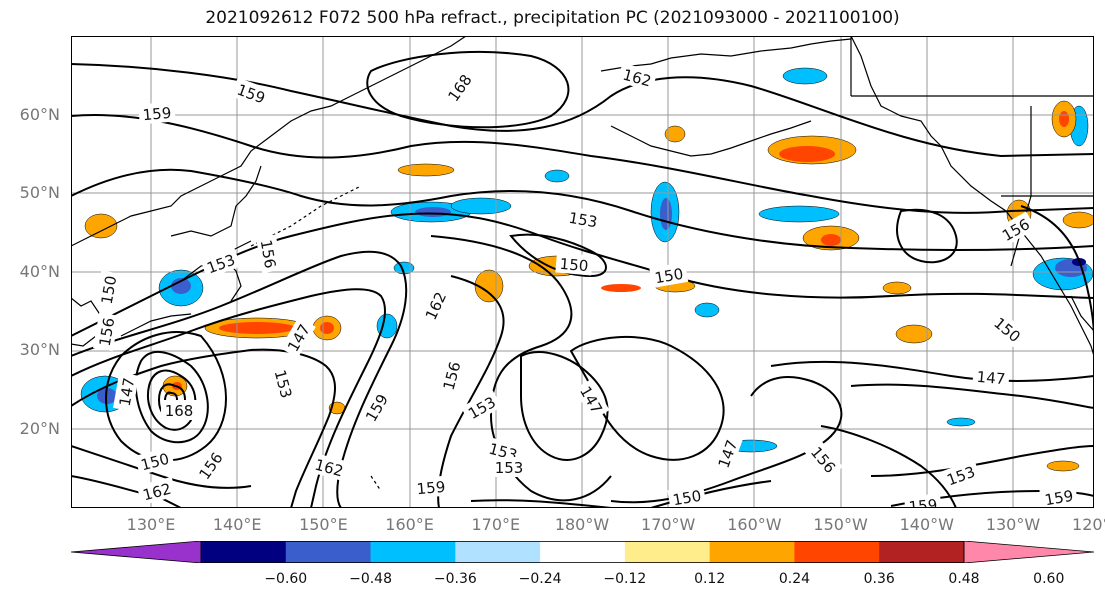  Describe the element at coordinates (637, 77) in the screenshot. I see `contour-label: 162` at that location.